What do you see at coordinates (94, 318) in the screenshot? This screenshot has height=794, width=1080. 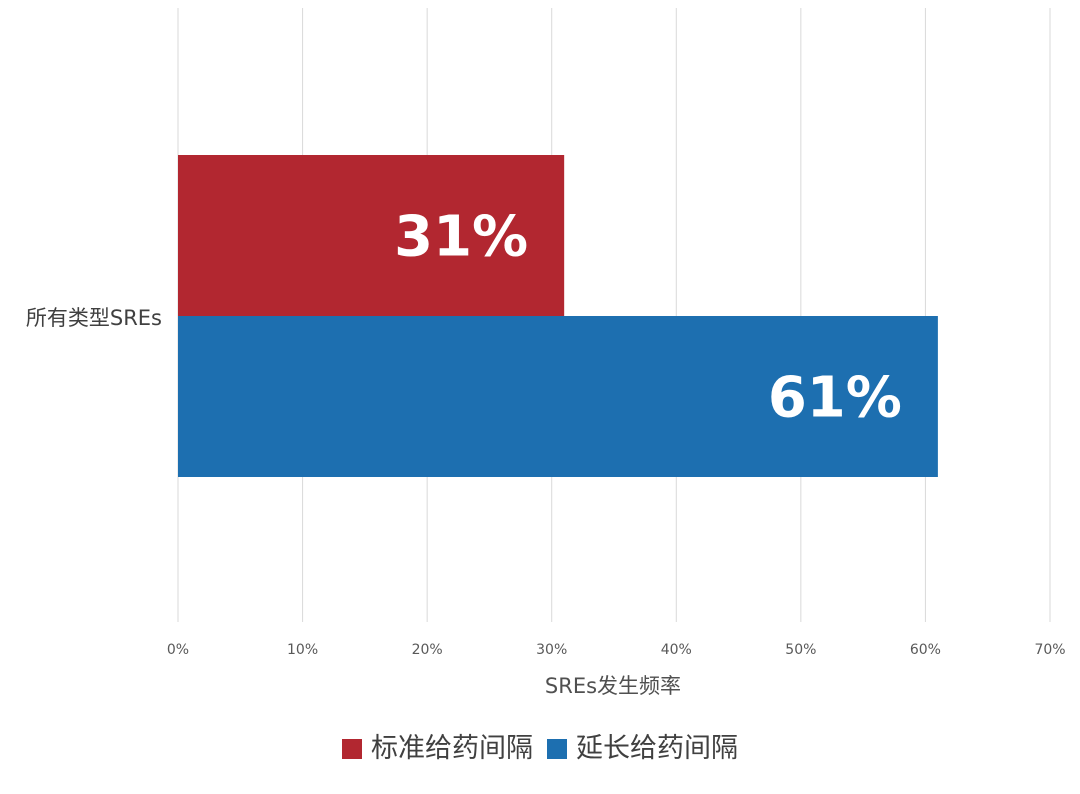 I see `category-label: 所有类型SREs` at bounding box center [94, 318].